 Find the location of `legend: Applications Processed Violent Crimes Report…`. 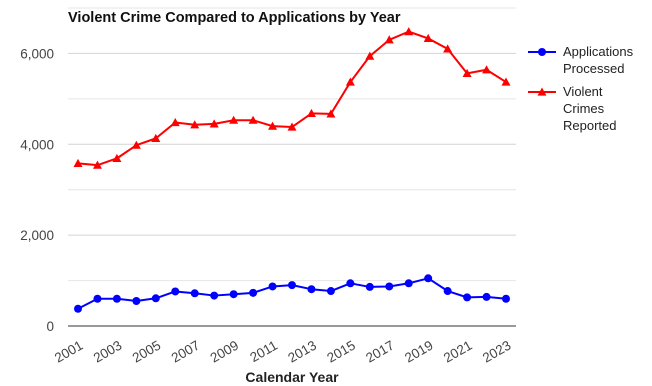

legend: Applications Processed Violent Crimes Report… is located at coordinates (581, 88).